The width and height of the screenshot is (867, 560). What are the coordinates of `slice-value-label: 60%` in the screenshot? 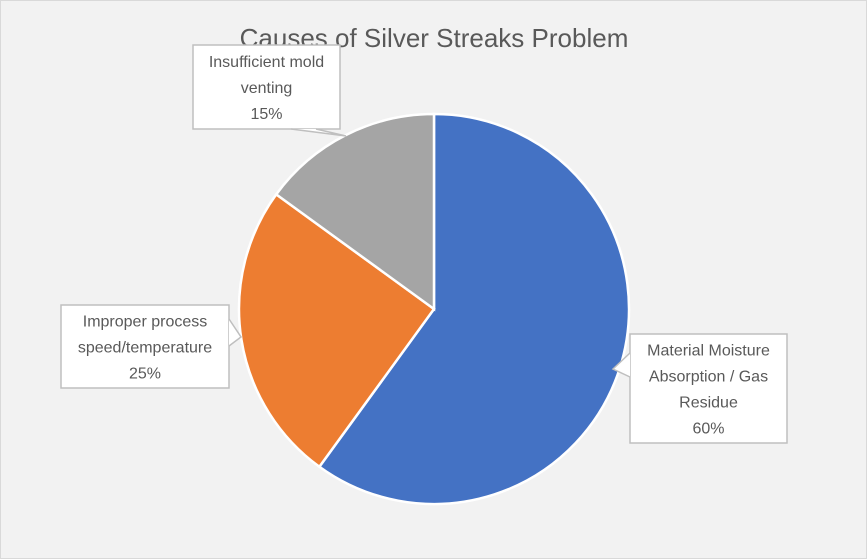 It's located at (708, 429).